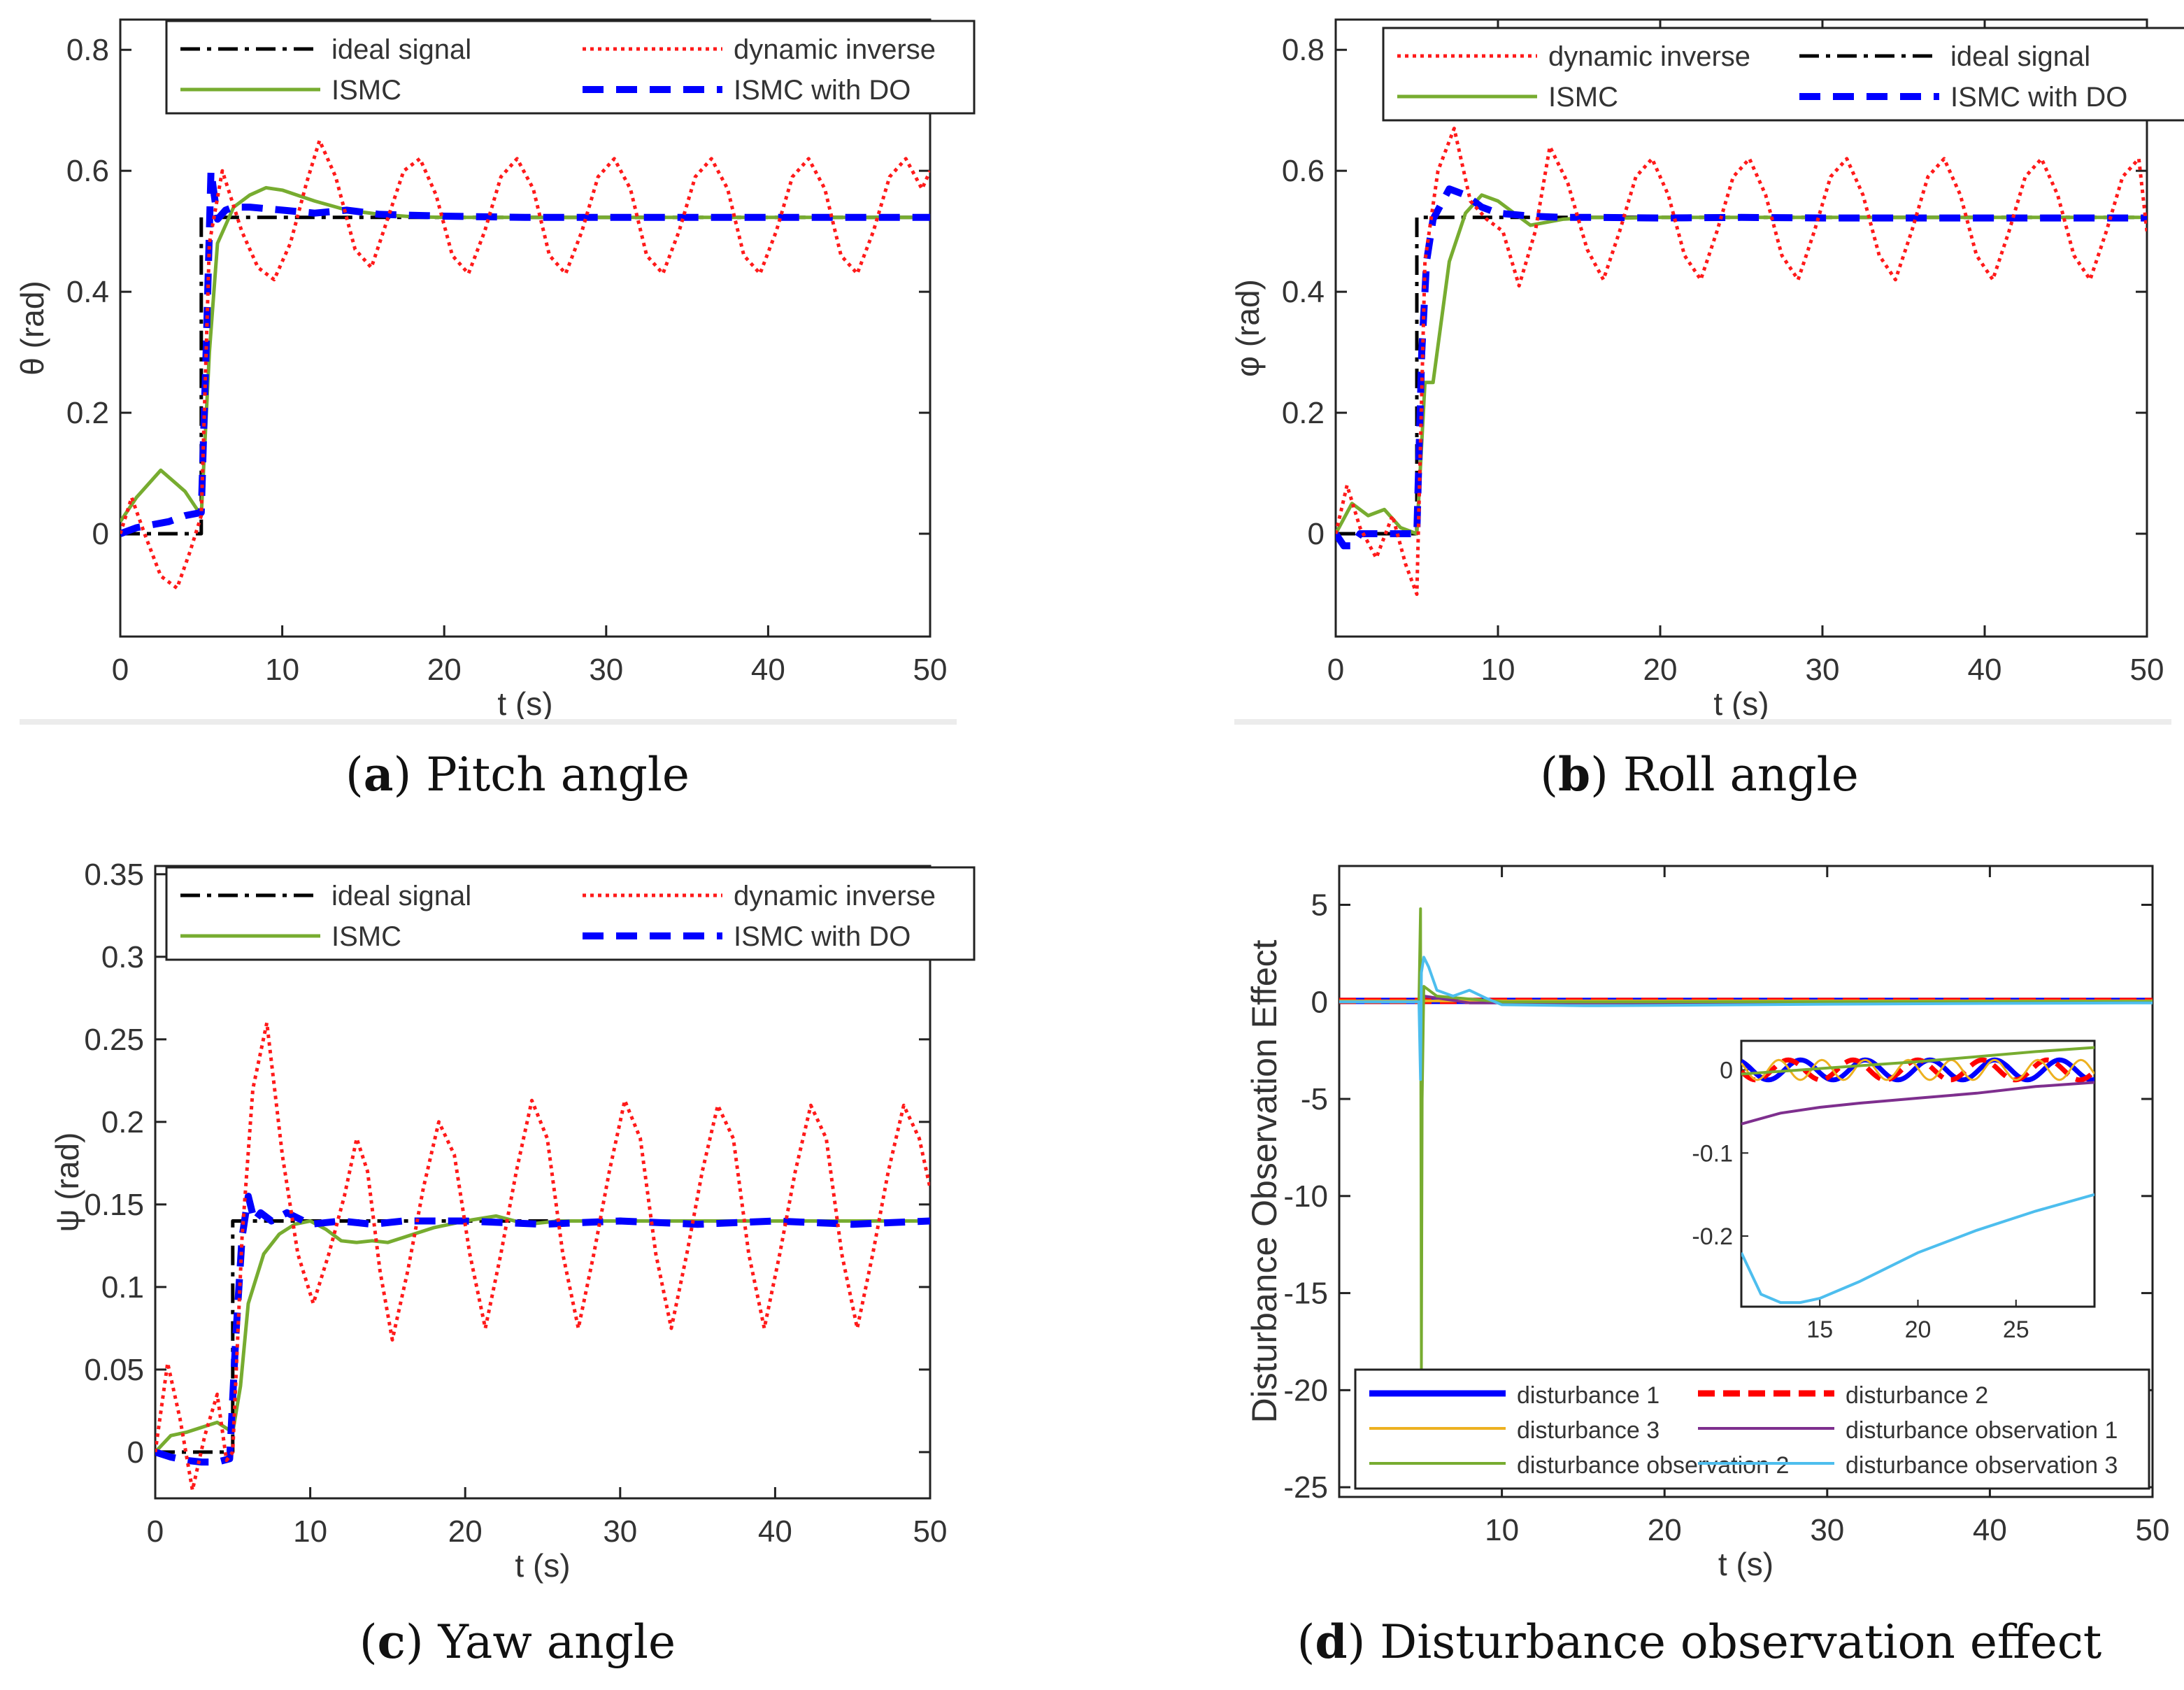 The width and height of the screenshot is (2184, 1690). Describe the element at coordinates (1317, 534) in the screenshot. I see `panel-b-ytick-label: 0` at that location.